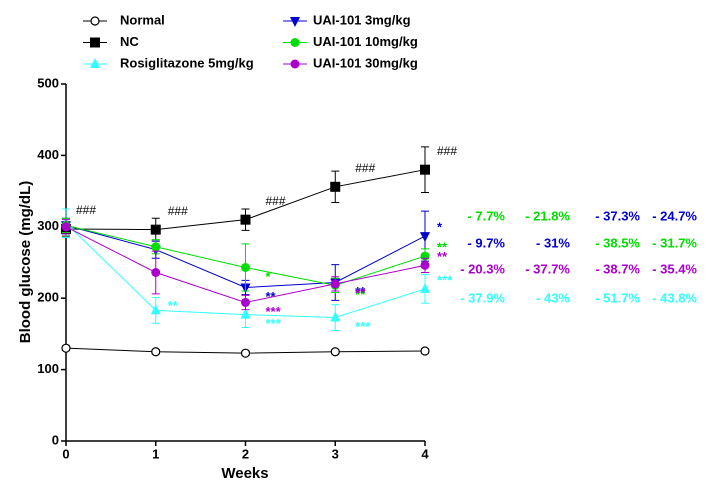  Describe the element at coordinates (48, 82) in the screenshot. I see `y-tick-label: 500` at that location.